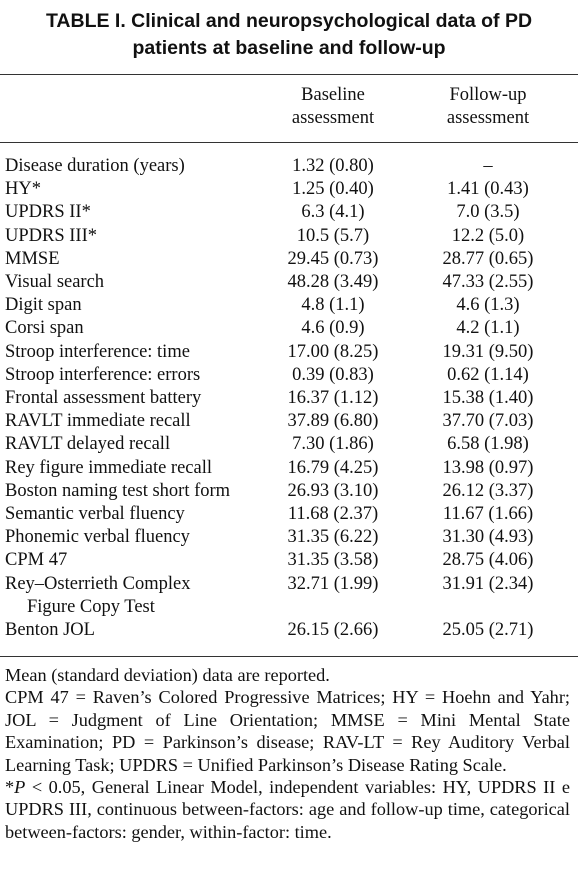 The image size is (578, 883). I want to click on header-rule, so click(289, 142).